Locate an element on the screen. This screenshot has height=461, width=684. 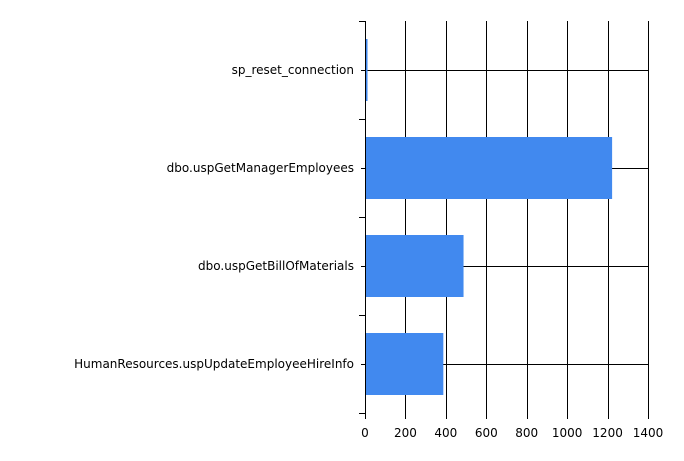
x-tick-labels: 0 200 400 600 800 1000 1200 1400 is located at coordinates (512, 433).